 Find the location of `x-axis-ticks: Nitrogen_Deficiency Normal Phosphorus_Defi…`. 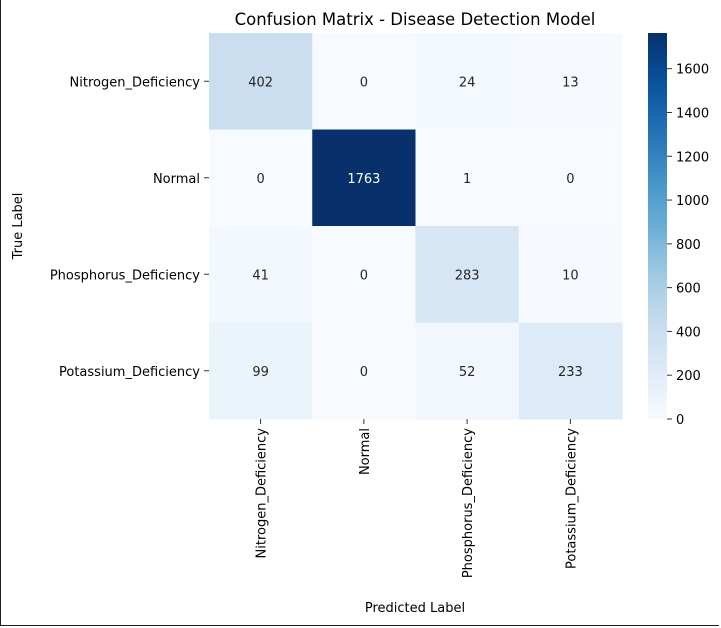

x-axis-ticks: Nitrogen_Deficiency Normal Phosphorus_Defi… is located at coordinates (417, 498).